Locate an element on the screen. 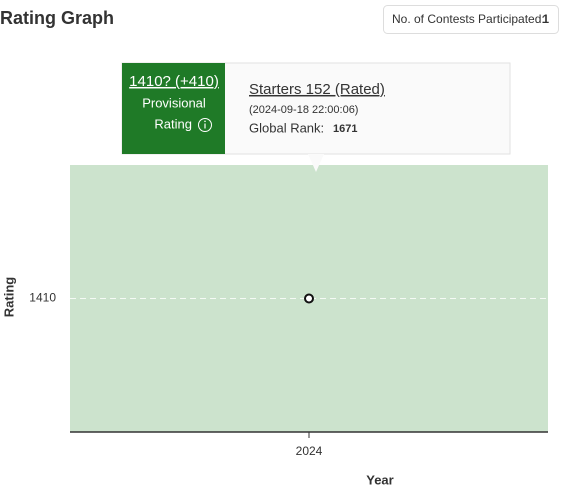  contests-label: No. of Contests Participated: is located at coordinates (468, 19).